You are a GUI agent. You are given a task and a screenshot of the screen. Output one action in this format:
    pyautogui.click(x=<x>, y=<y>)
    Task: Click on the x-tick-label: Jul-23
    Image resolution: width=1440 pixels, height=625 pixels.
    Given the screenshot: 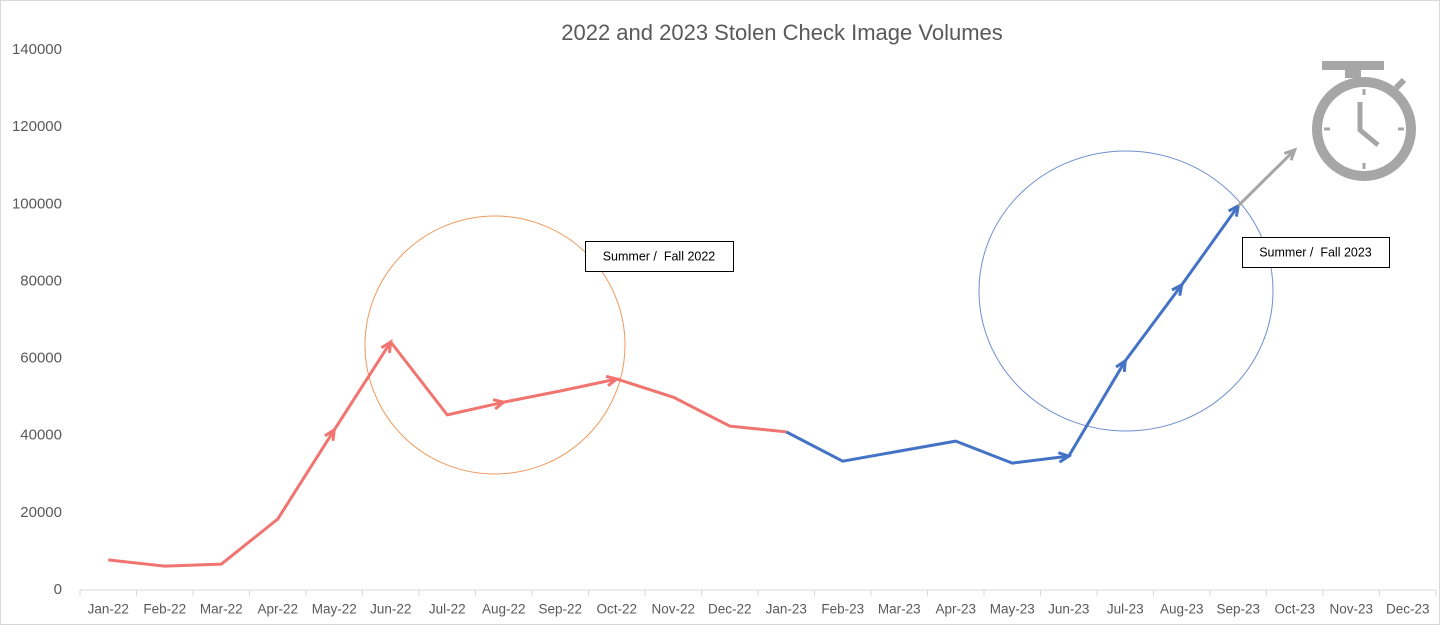 What is the action you would take?
    pyautogui.click(x=1125, y=609)
    